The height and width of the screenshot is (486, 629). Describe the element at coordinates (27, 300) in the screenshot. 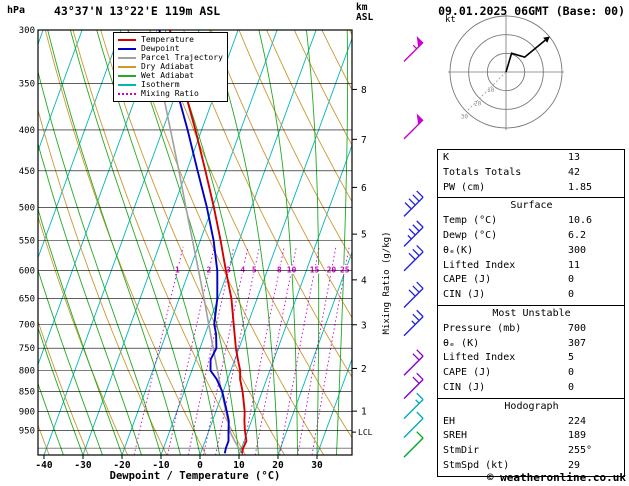

I see `pressure-tick-label: 650` at that location.